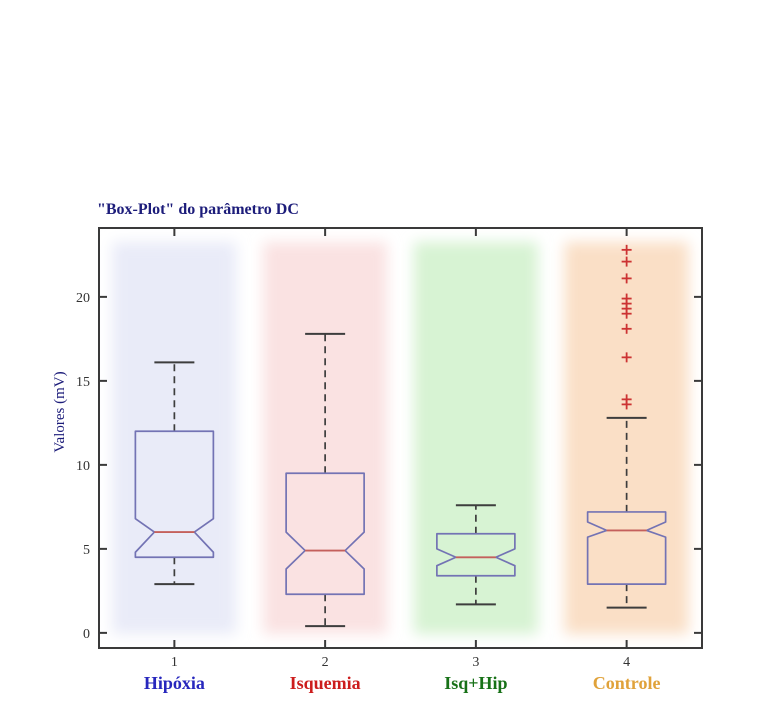 Image resolution: width=778 pixels, height=704 pixels. I want to click on y-tick-label: 0, so click(86, 634).